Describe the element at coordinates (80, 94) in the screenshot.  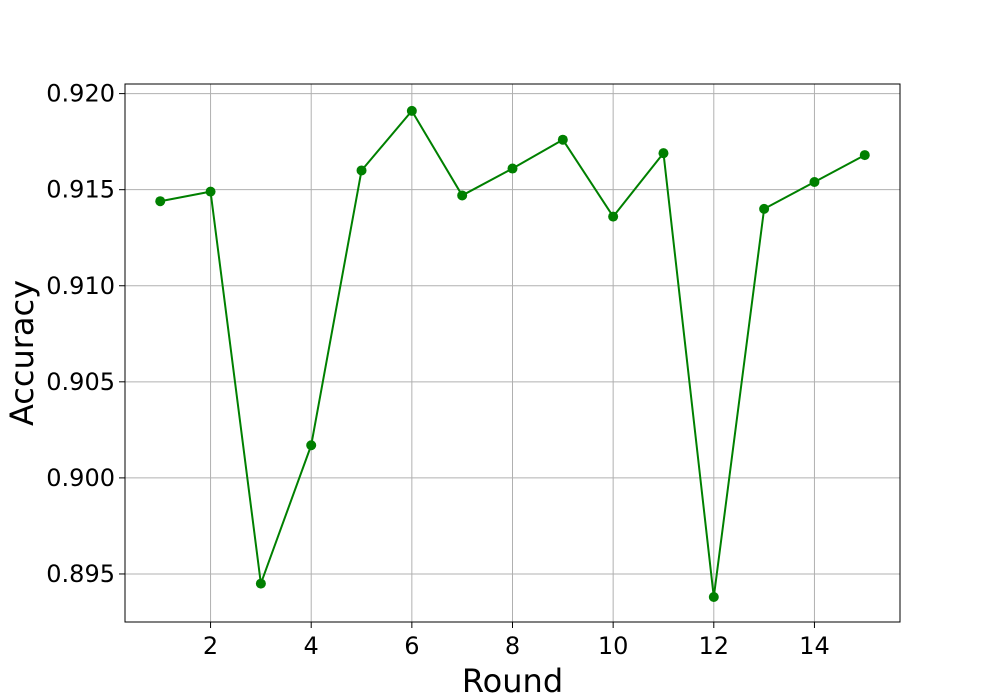
I see `y-tick-label: 0.920` at that location.